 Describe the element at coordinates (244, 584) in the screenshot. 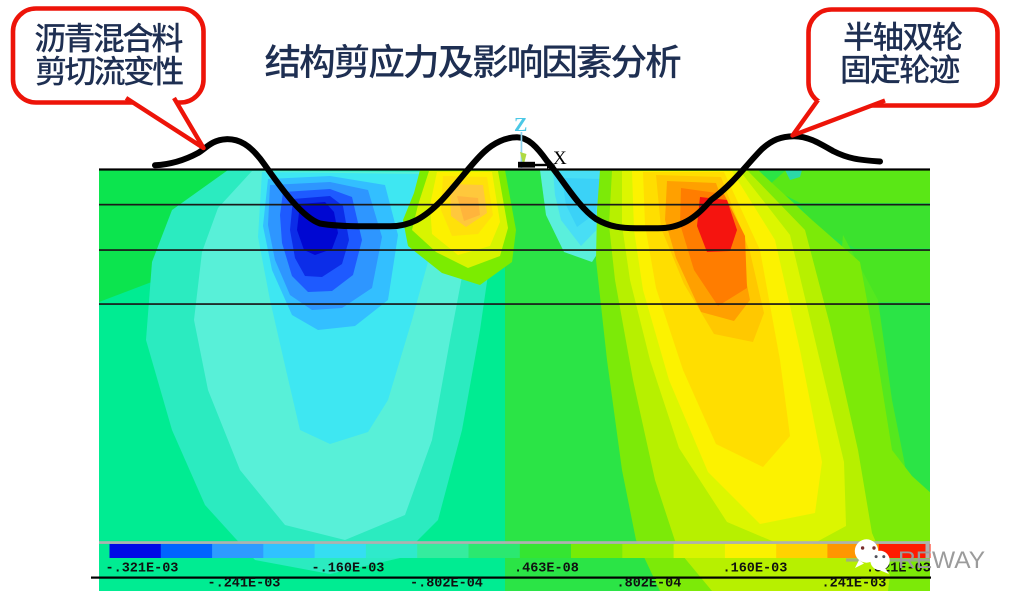

I see `svg-text: -.241E-03` at that location.